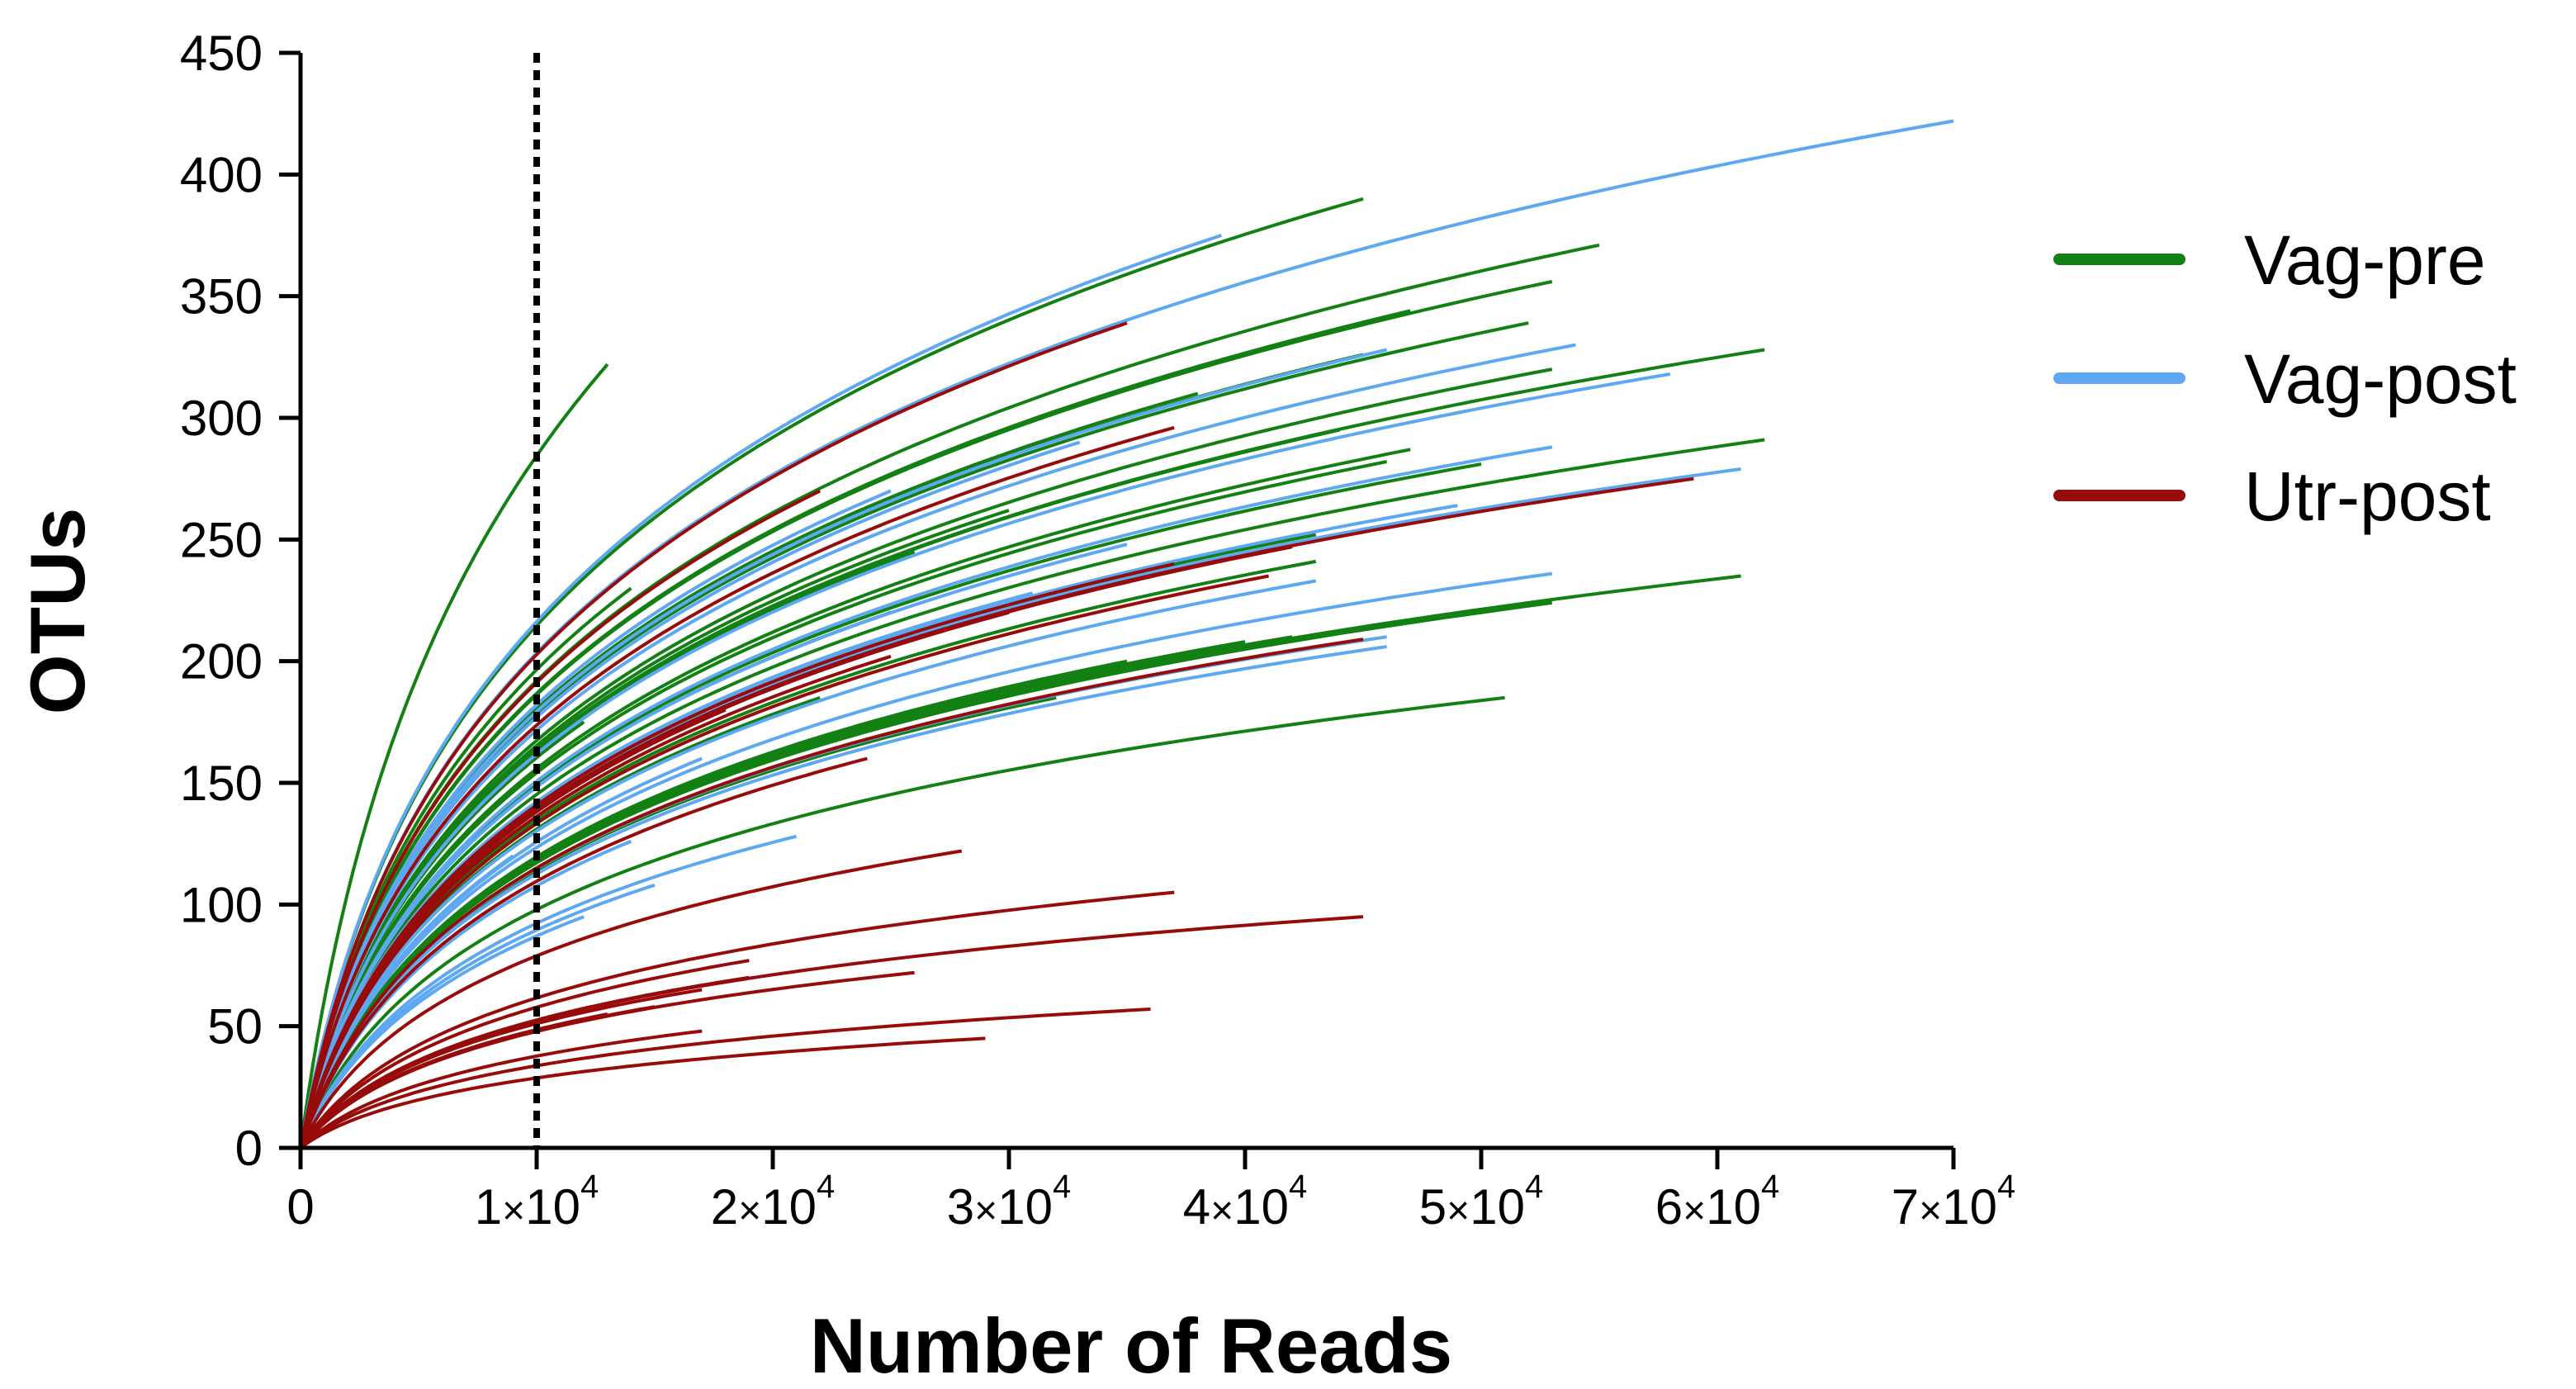  Describe the element at coordinates (221, 662) in the screenshot. I see `y-tick-label-200: 200` at that location.